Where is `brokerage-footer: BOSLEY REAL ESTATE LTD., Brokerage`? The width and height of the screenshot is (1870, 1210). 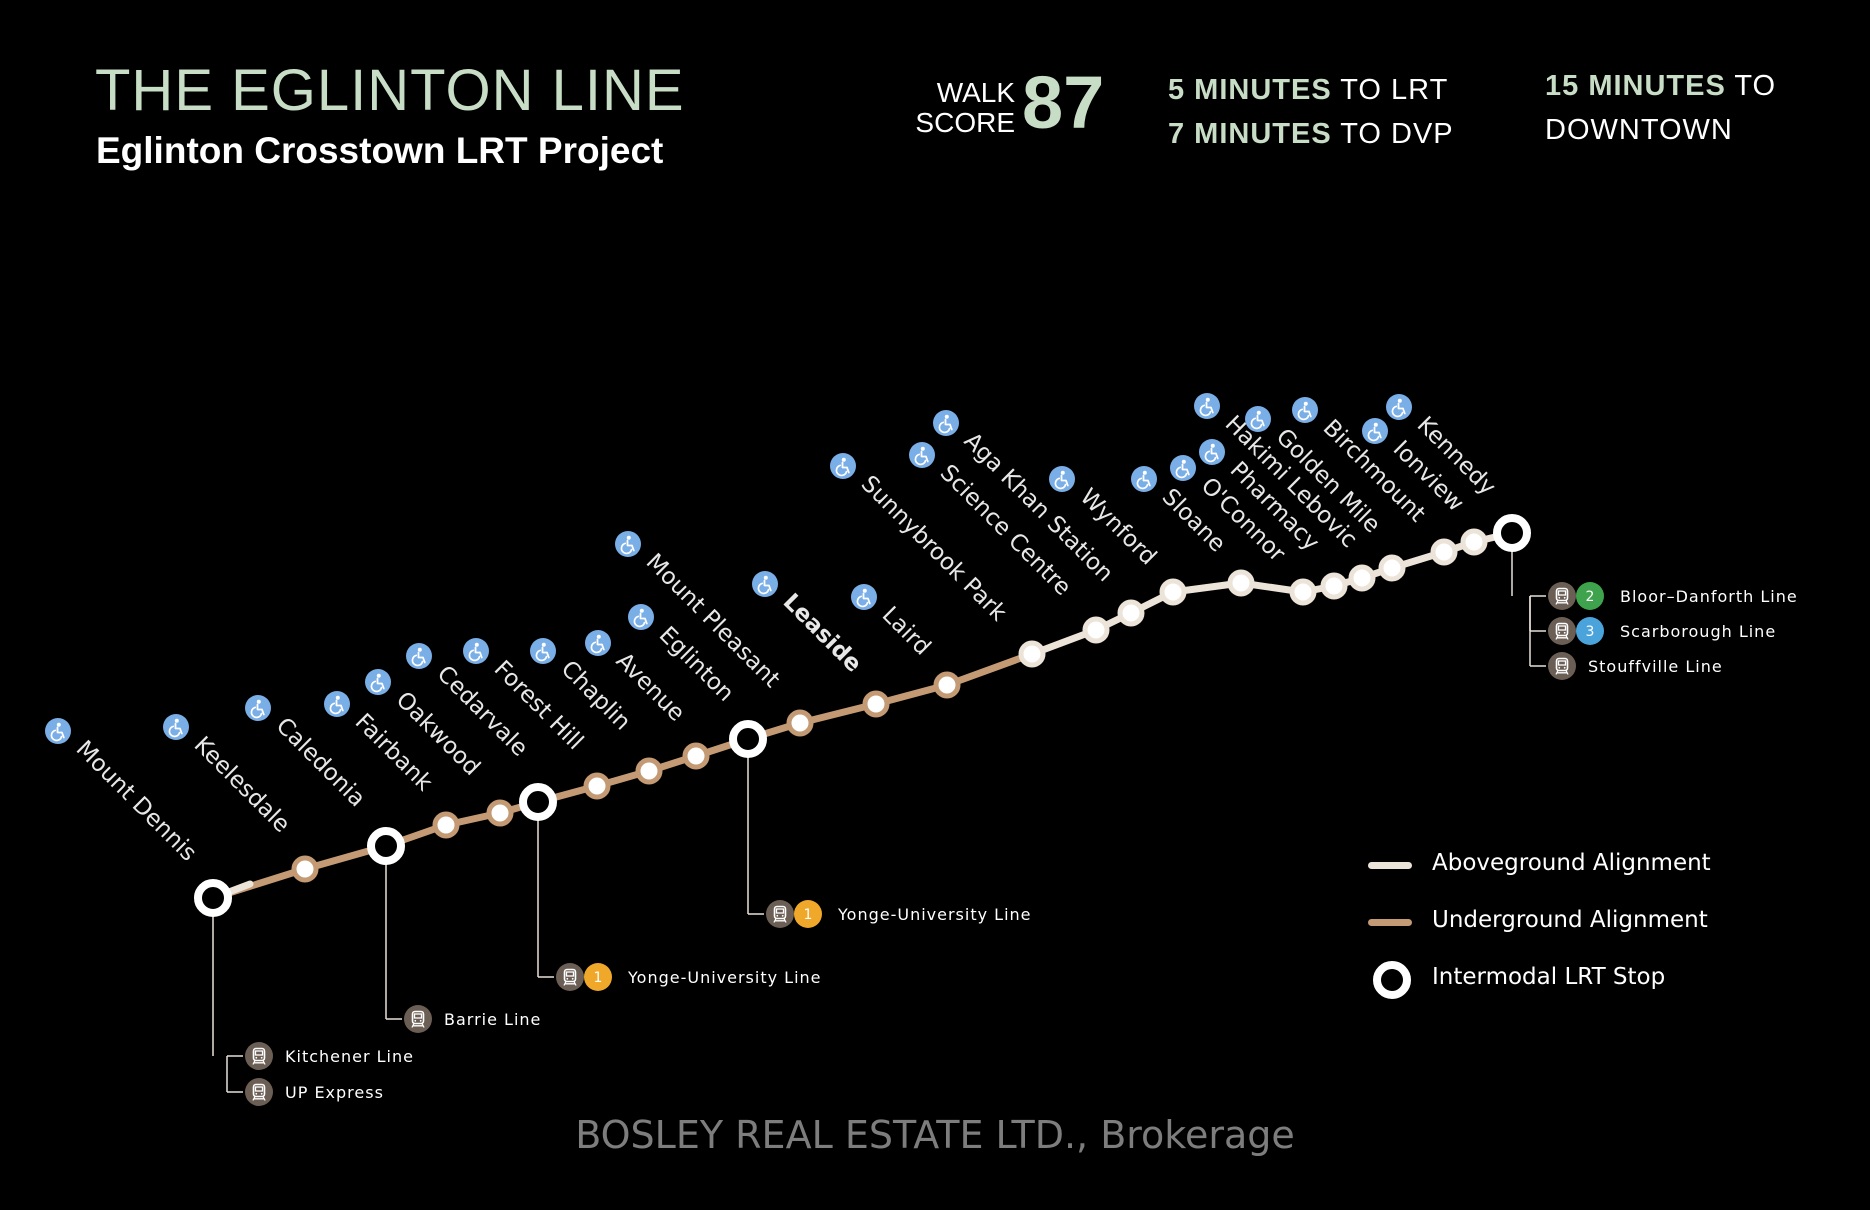 brokerage-footer: BOSLEY REAL ESTATE LTD., Brokerage is located at coordinates (935, 1135).